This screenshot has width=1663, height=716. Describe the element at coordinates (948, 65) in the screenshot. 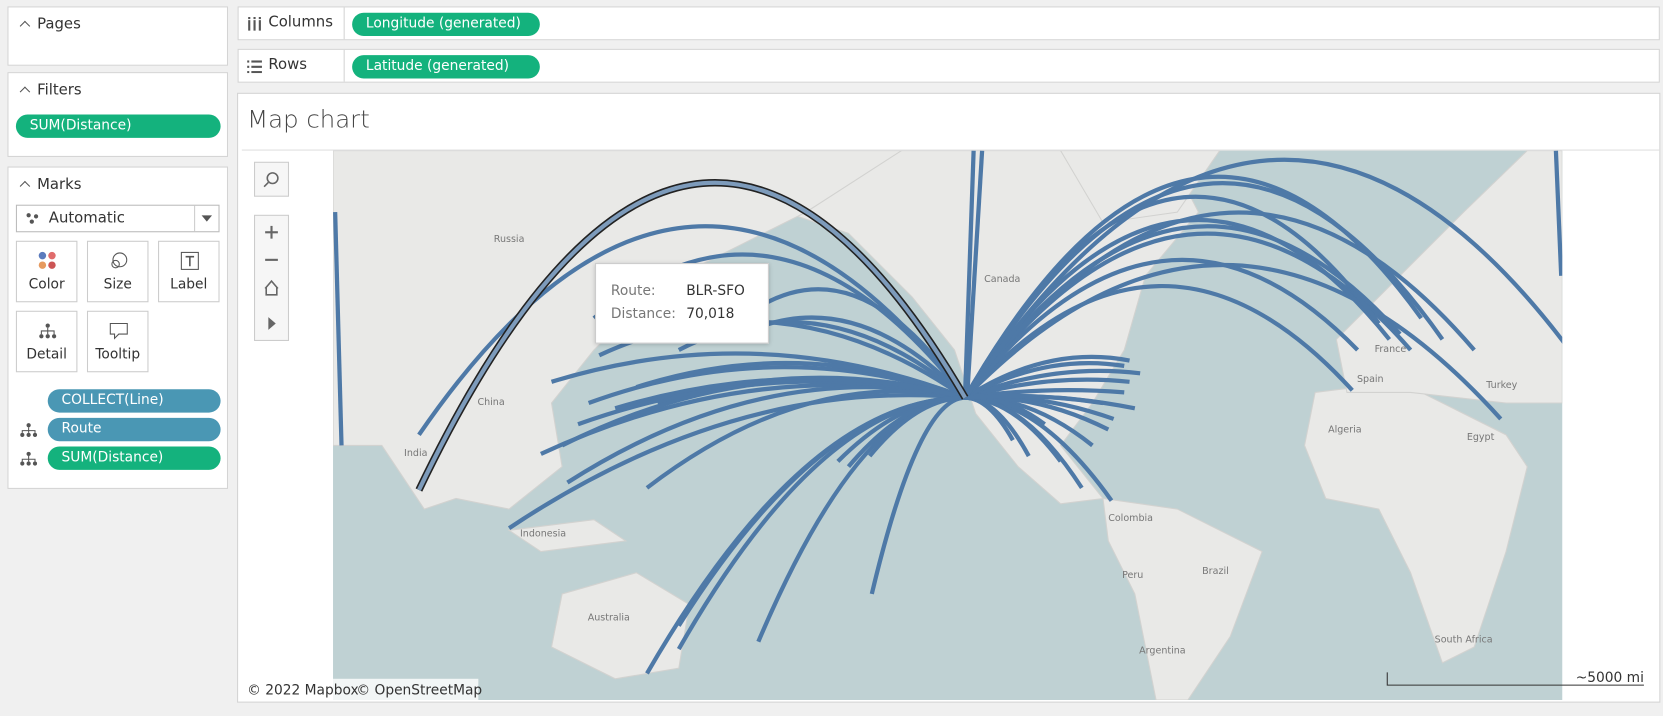

I see `rows-shelf: Rows Latitude (generated)` at that location.